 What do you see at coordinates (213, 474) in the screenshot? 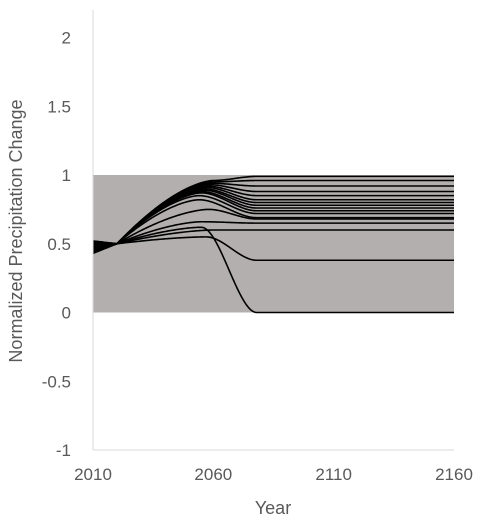
I see `x-tick-label: 2060` at bounding box center [213, 474].